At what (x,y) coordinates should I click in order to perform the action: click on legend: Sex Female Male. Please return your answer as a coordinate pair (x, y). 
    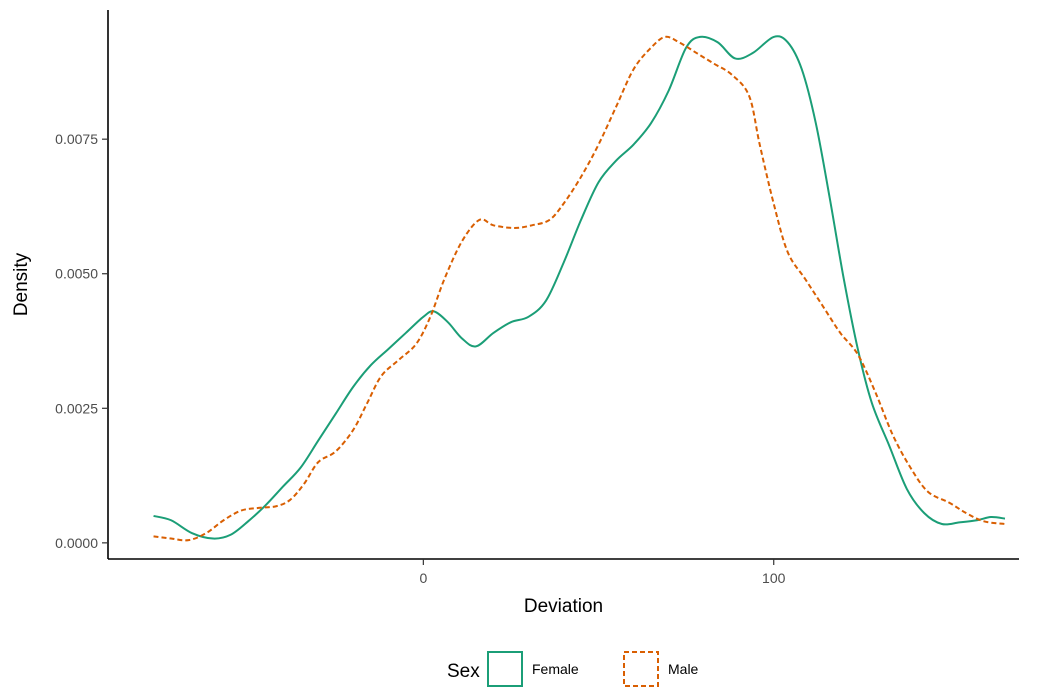
    Looking at the image, I should click on (573, 669).